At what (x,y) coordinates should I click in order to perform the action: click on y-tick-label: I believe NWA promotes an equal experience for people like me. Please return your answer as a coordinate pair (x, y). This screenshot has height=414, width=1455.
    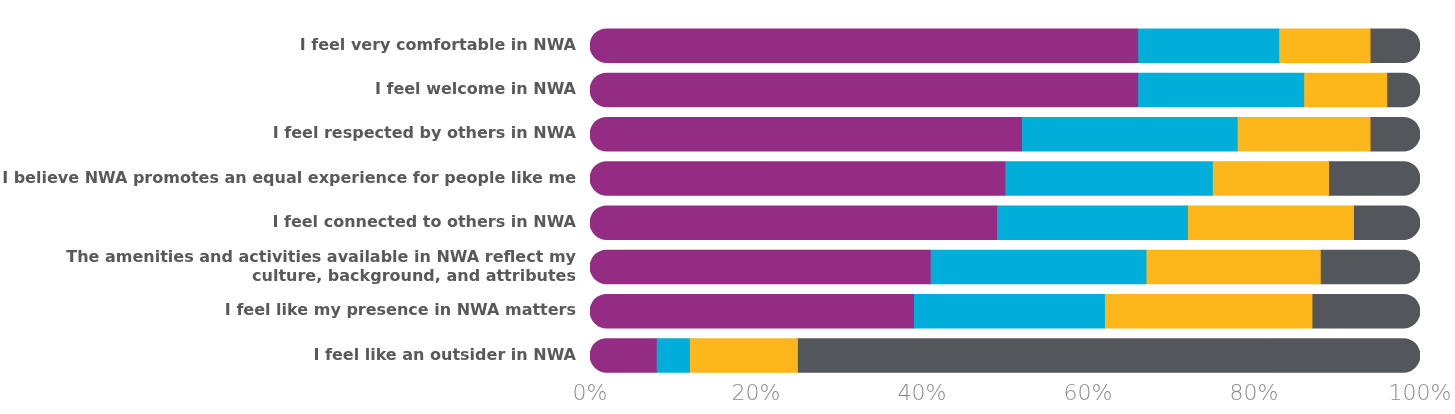
    Looking at the image, I should click on (289, 177).